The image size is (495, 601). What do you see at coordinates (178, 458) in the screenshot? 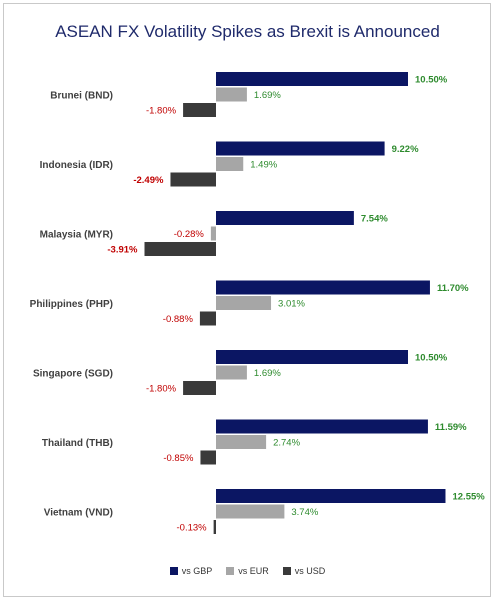
I see `data-label: -0.85%` at bounding box center [178, 458].